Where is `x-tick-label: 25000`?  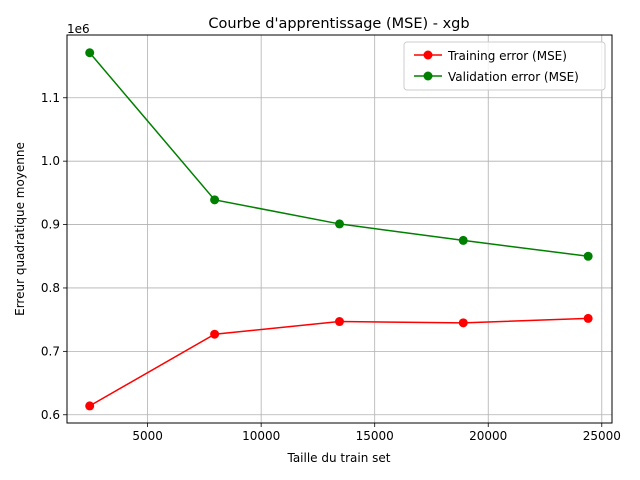 x-tick-label: 25000 is located at coordinates (602, 436).